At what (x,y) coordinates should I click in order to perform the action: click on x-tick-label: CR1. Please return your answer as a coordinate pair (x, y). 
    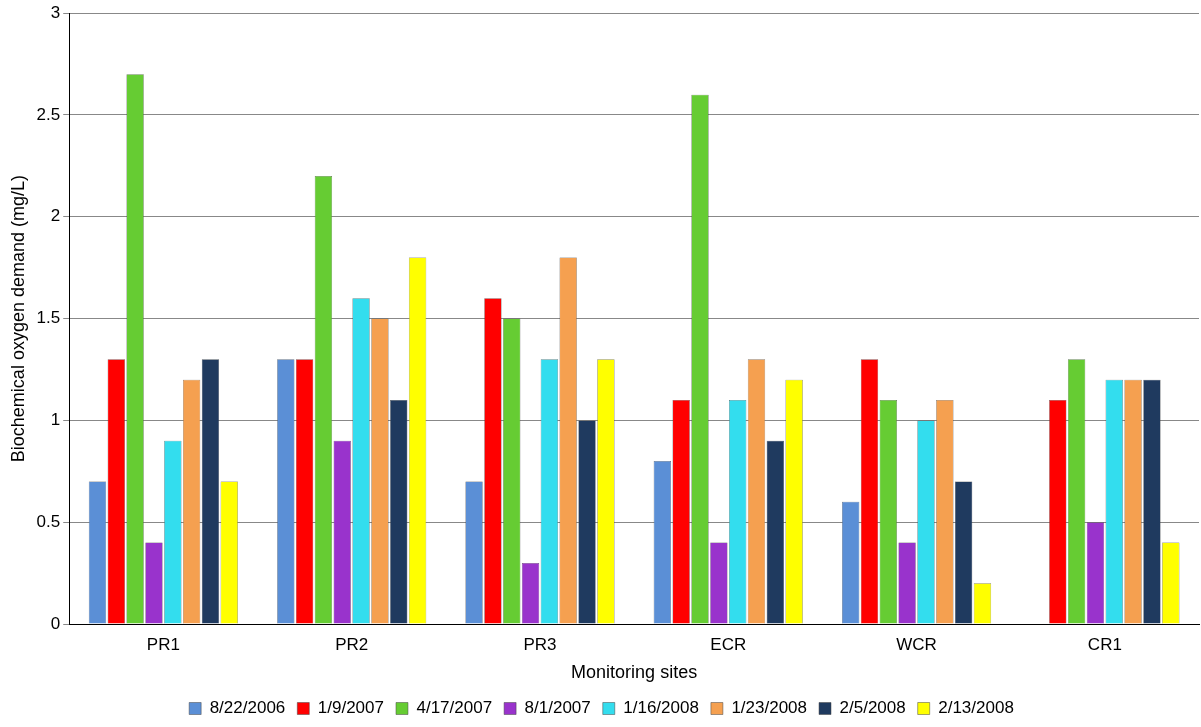
    Looking at the image, I should click on (1104, 644).